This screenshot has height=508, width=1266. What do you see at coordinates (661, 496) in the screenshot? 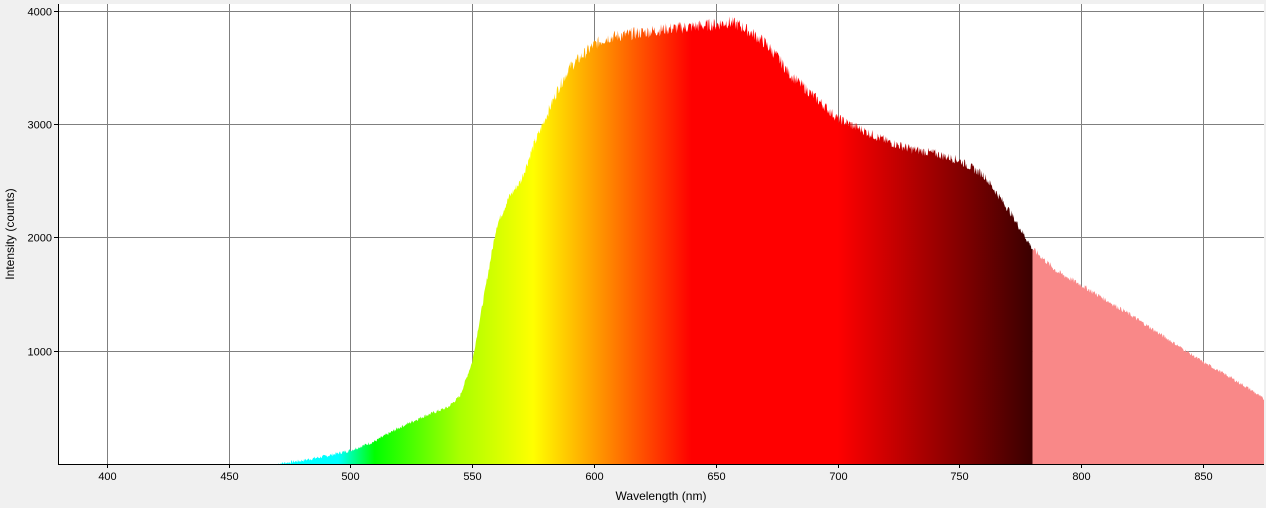
I see `x-axis-title: Wavelength (nm)` at bounding box center [661, 496].